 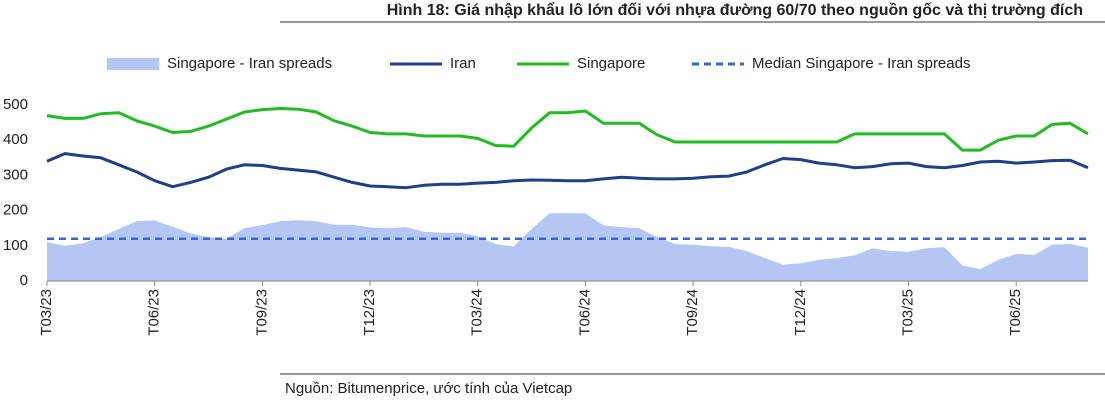 I want to click on x-tick-label: T06/23, so click(x=154, y=312).